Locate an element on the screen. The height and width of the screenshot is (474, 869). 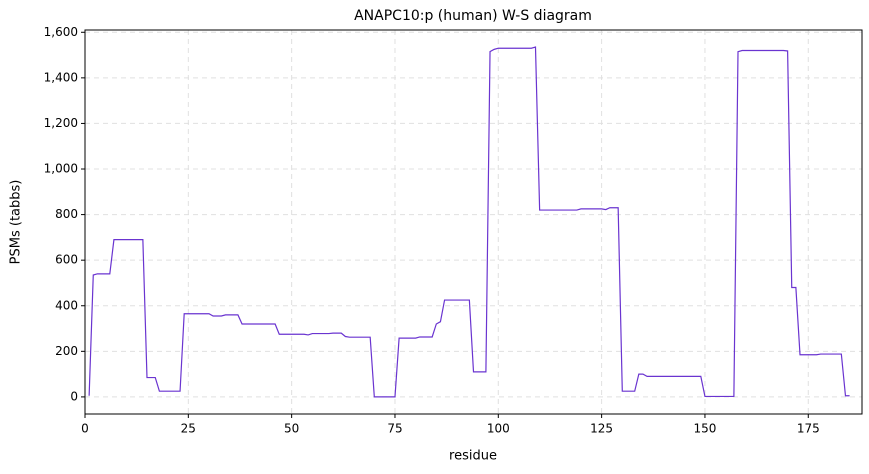
x-tick-label: 100 is located at coordinates (498, 429).